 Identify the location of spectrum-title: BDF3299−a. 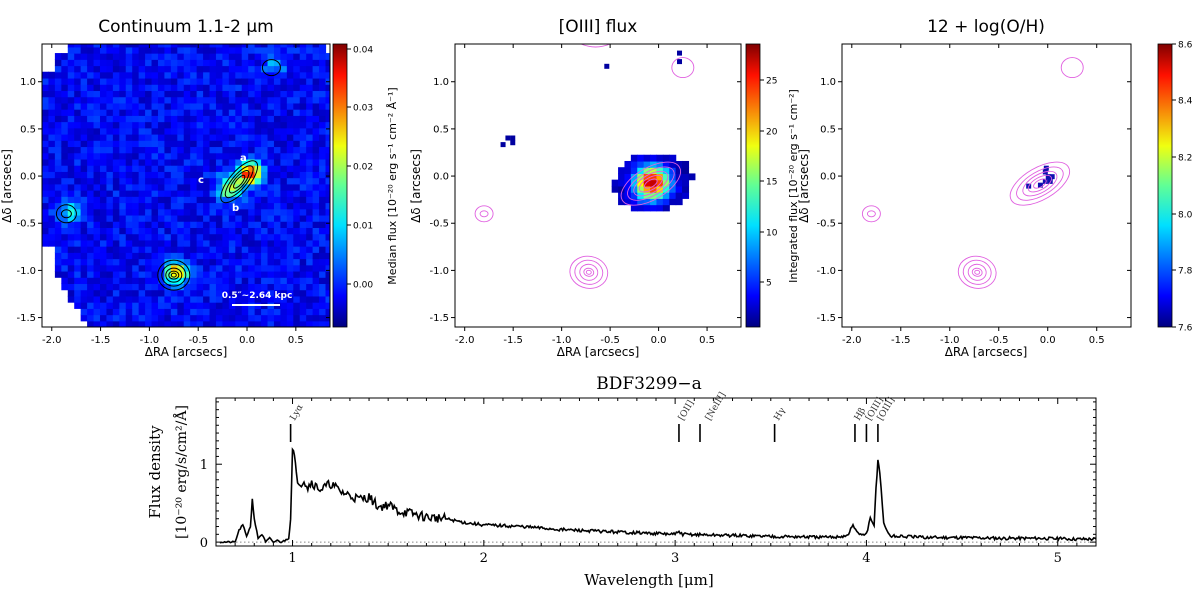
(649, 384).